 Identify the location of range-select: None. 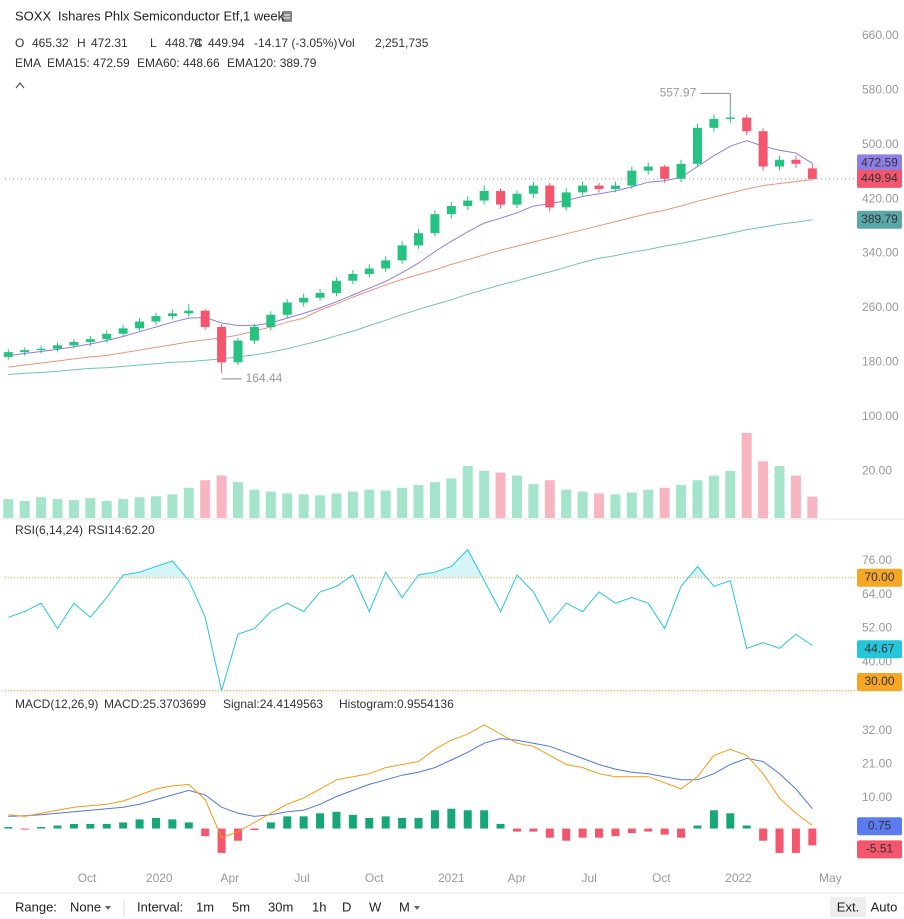
(85, 906).